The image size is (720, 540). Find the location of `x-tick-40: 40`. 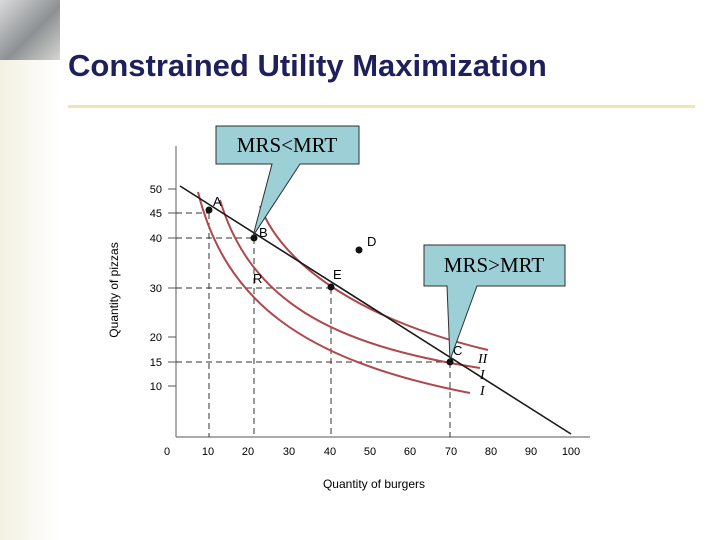

x-tick-40: 40 is located at coordinates (330, 452).